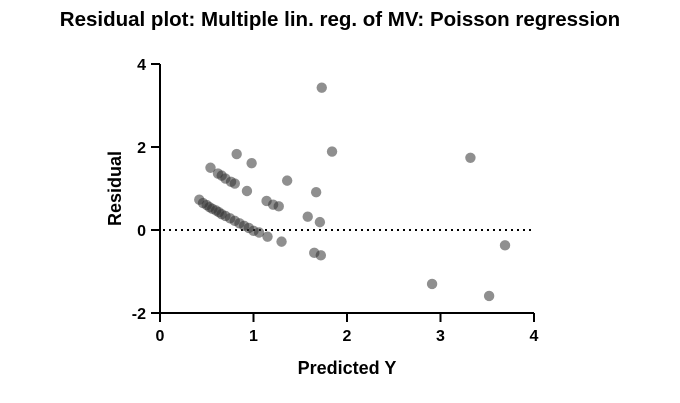 This screenshot has width=680, height=403. I want to click on y-tick-label: 2, so click(141, 148).